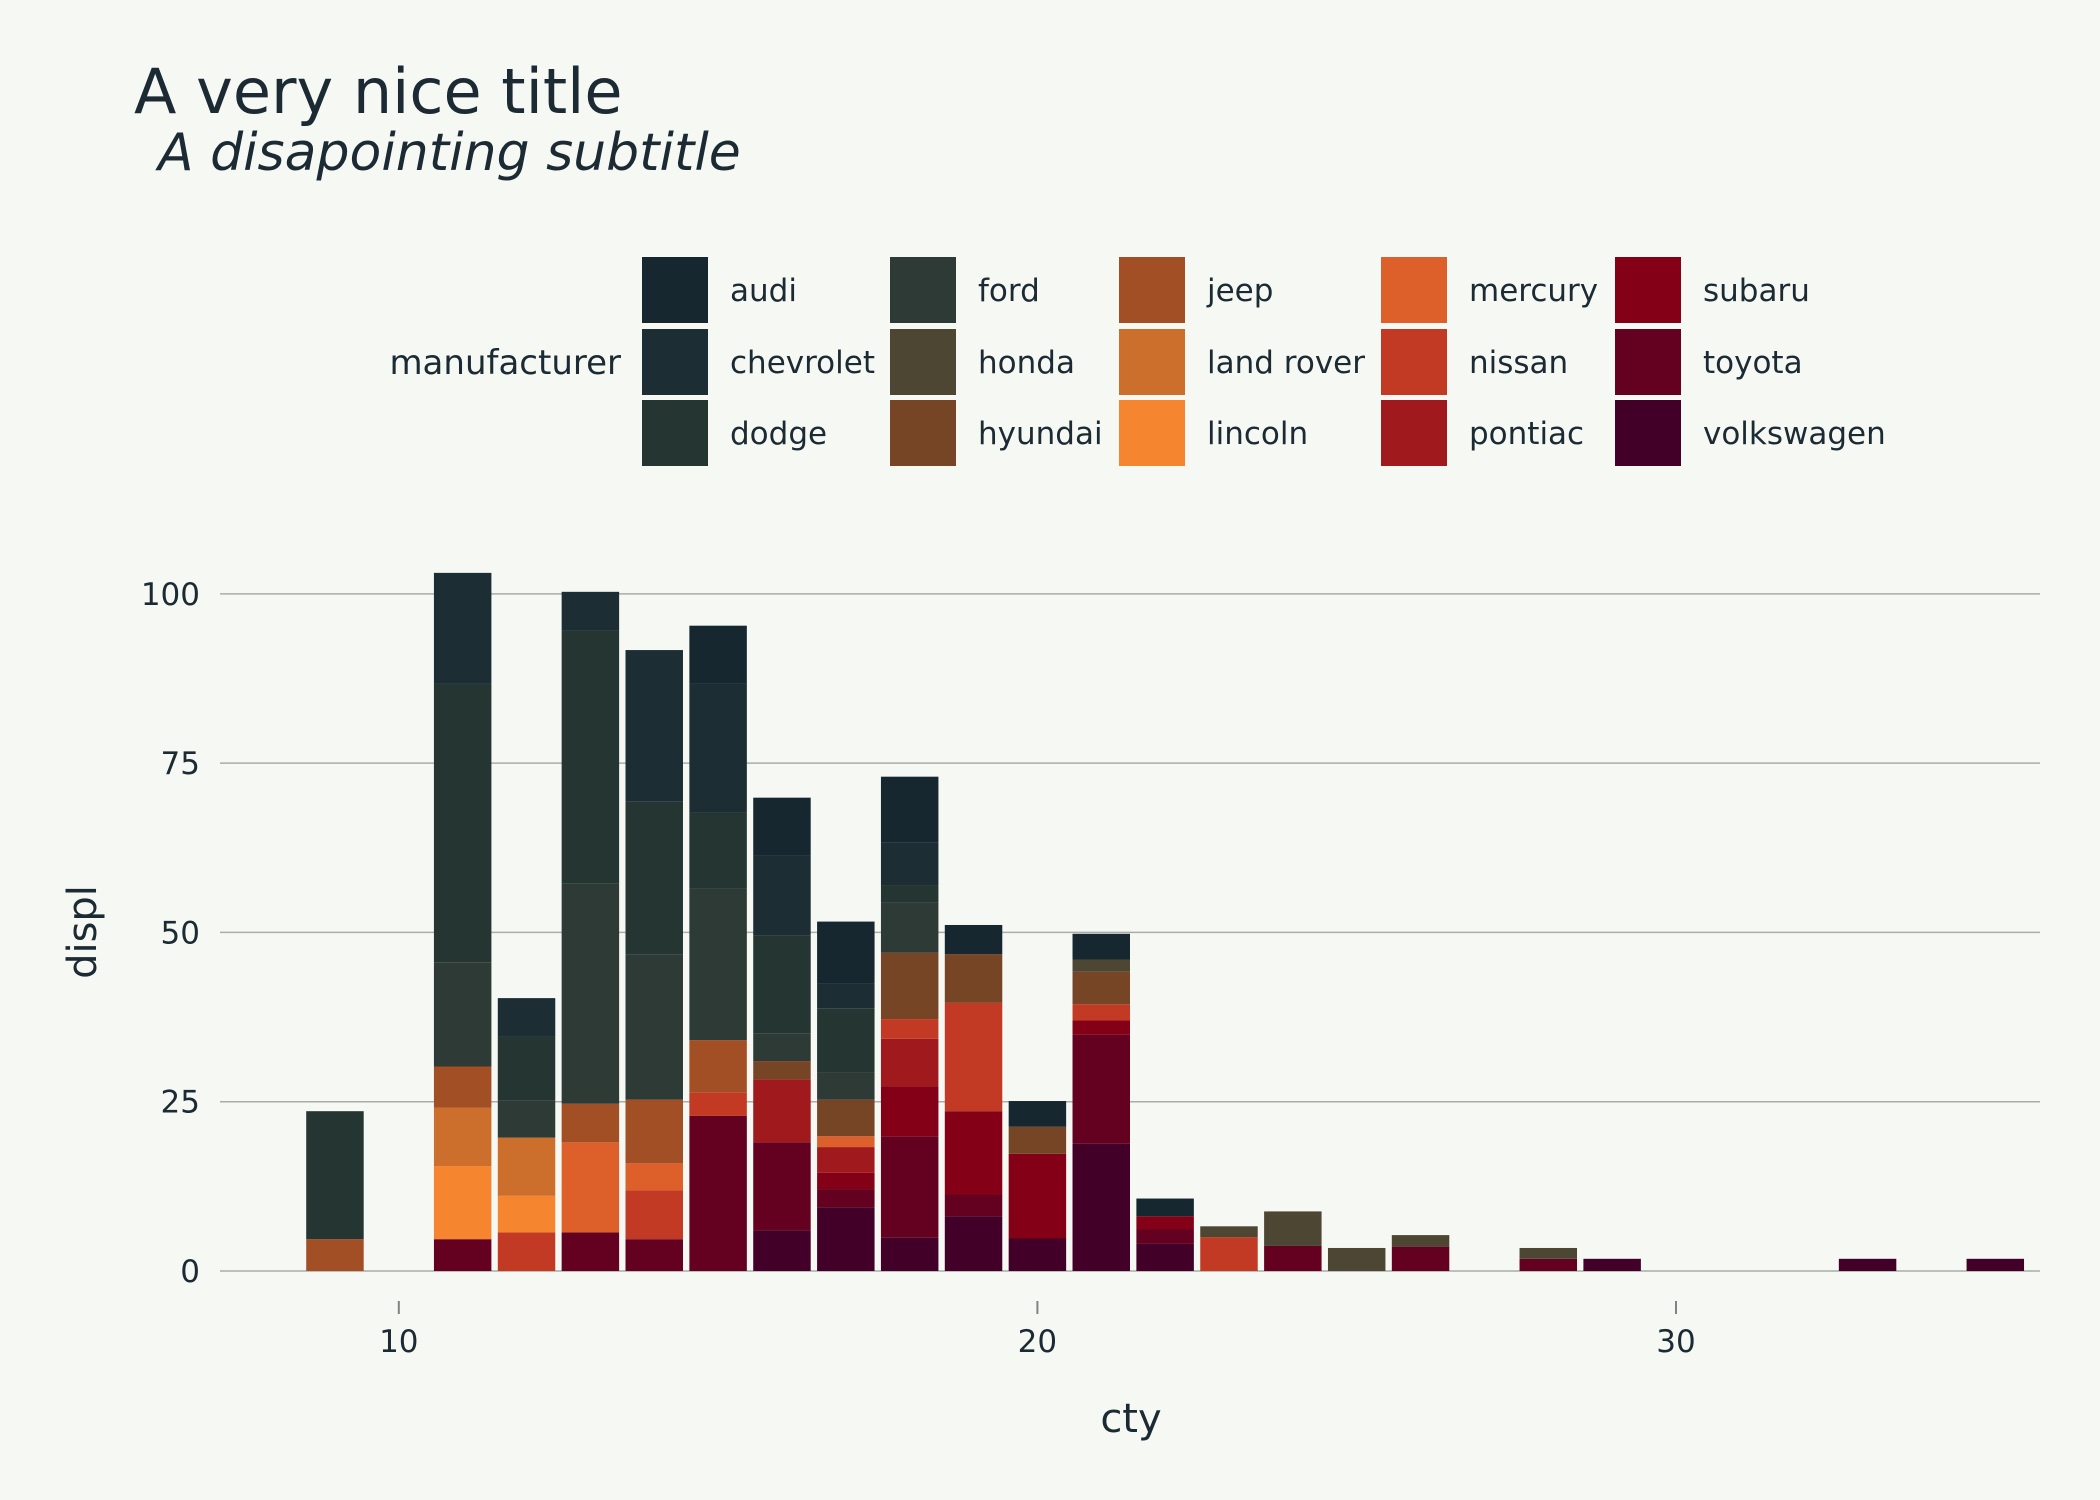  What do you see at coordinates (1648, 433) in the screenshot?
I see `legend-swatch-volkswagen` at bounding box center [1648, 433].